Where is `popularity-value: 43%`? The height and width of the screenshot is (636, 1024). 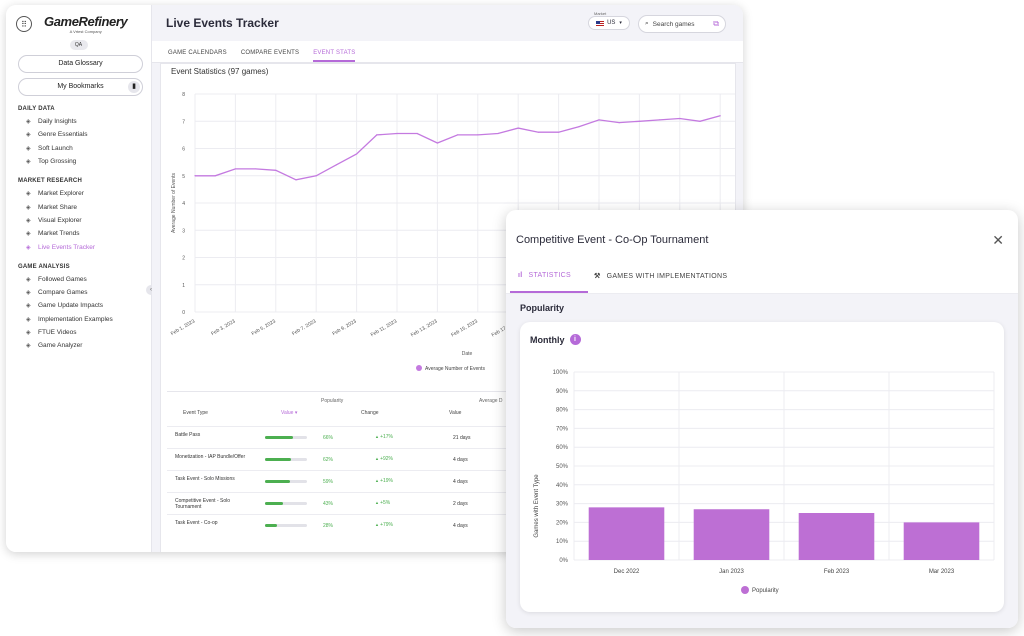
popularity-value: 43% is located at coordinates (328, 504).